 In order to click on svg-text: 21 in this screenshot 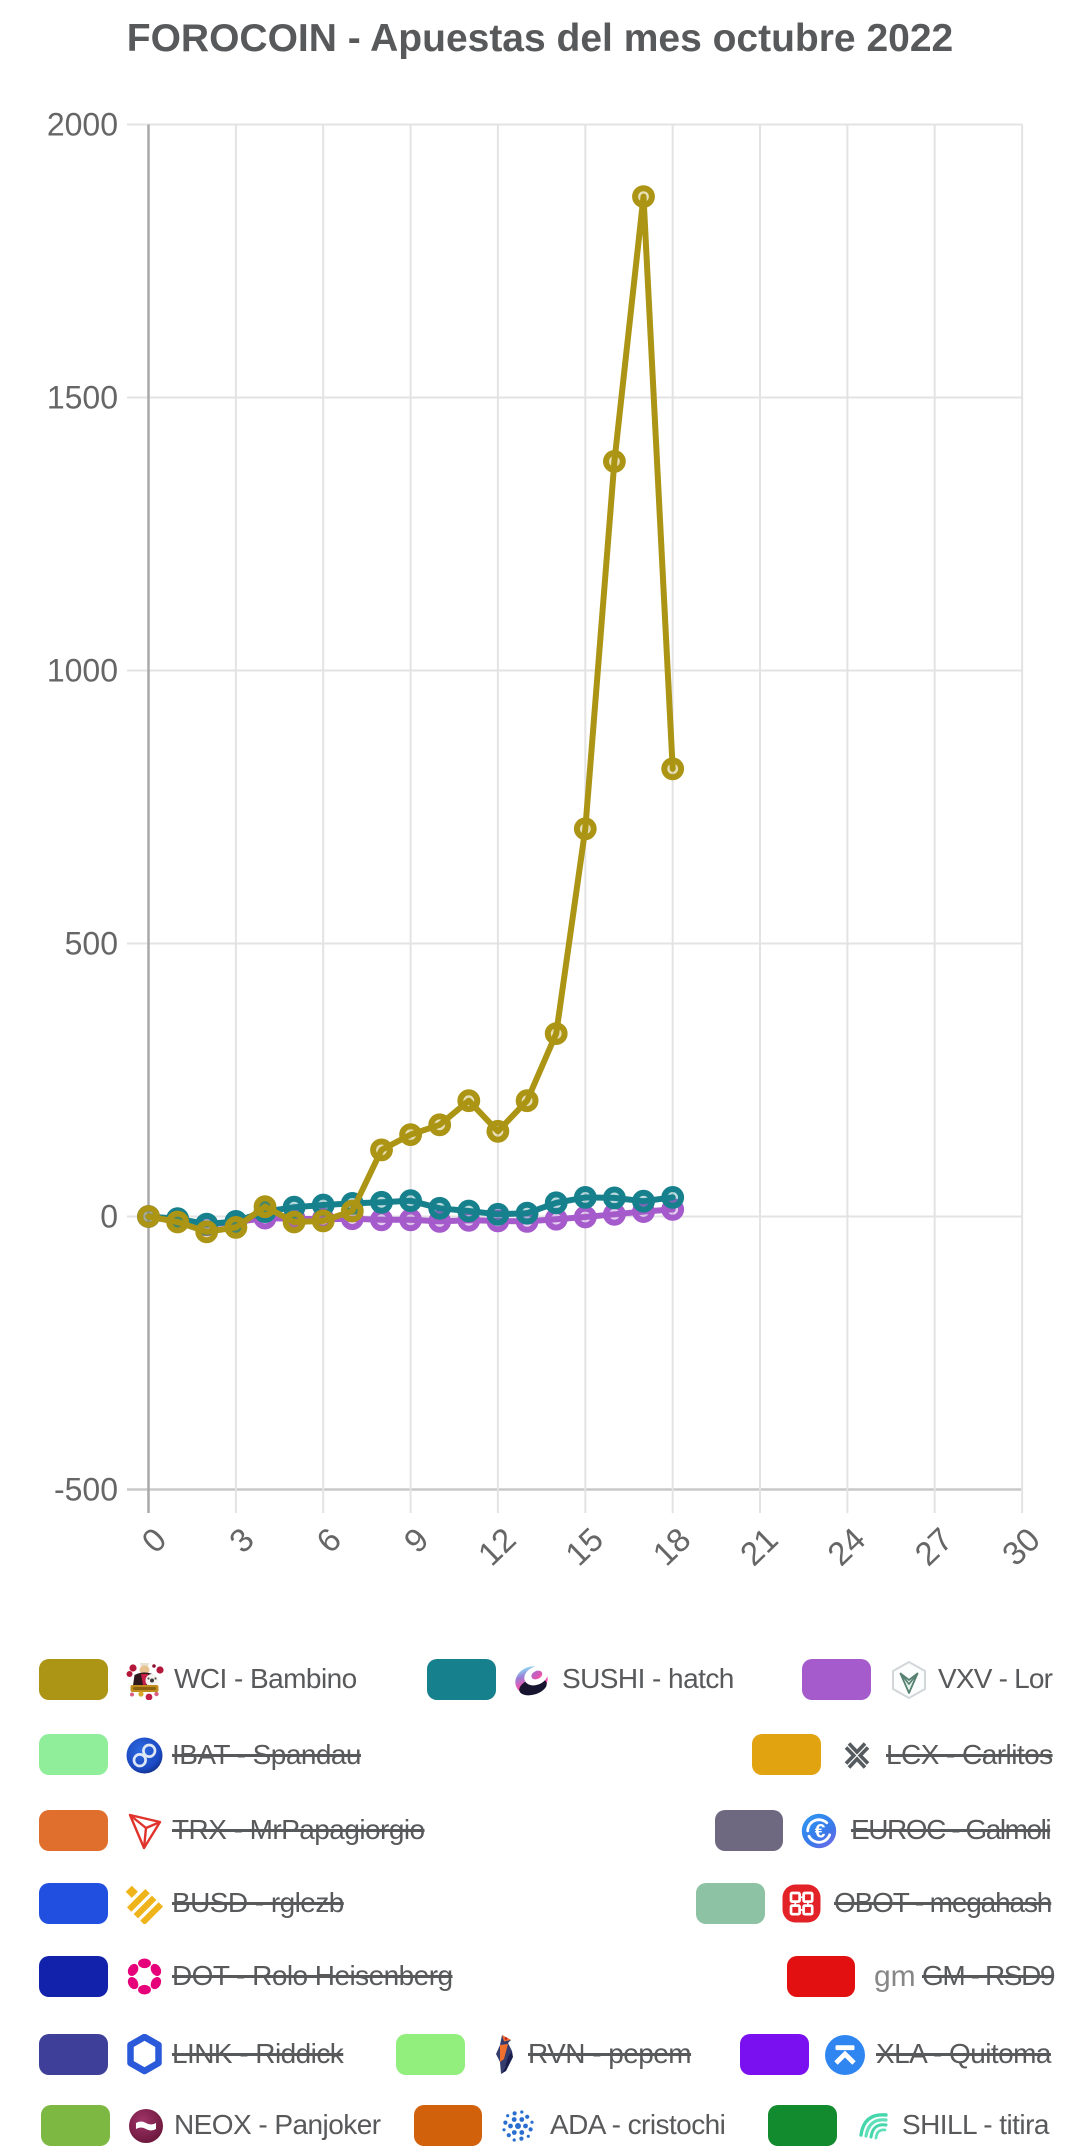, I will do `click(759, 1546)`.